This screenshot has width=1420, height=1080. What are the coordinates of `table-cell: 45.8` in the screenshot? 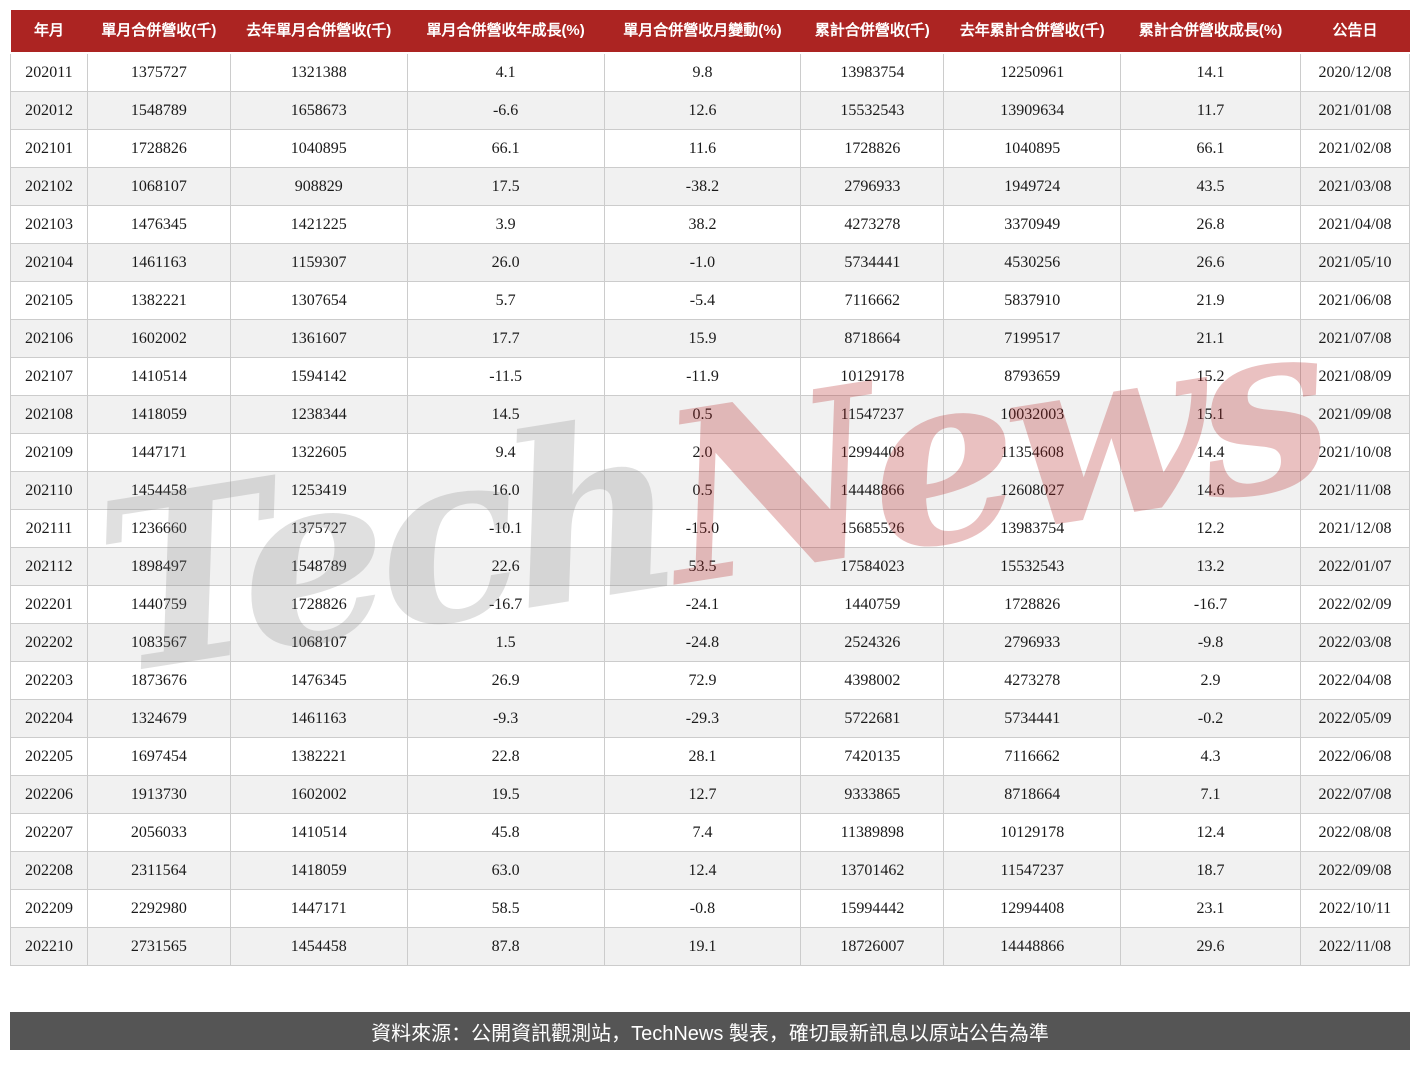 It's located at (505, 832).